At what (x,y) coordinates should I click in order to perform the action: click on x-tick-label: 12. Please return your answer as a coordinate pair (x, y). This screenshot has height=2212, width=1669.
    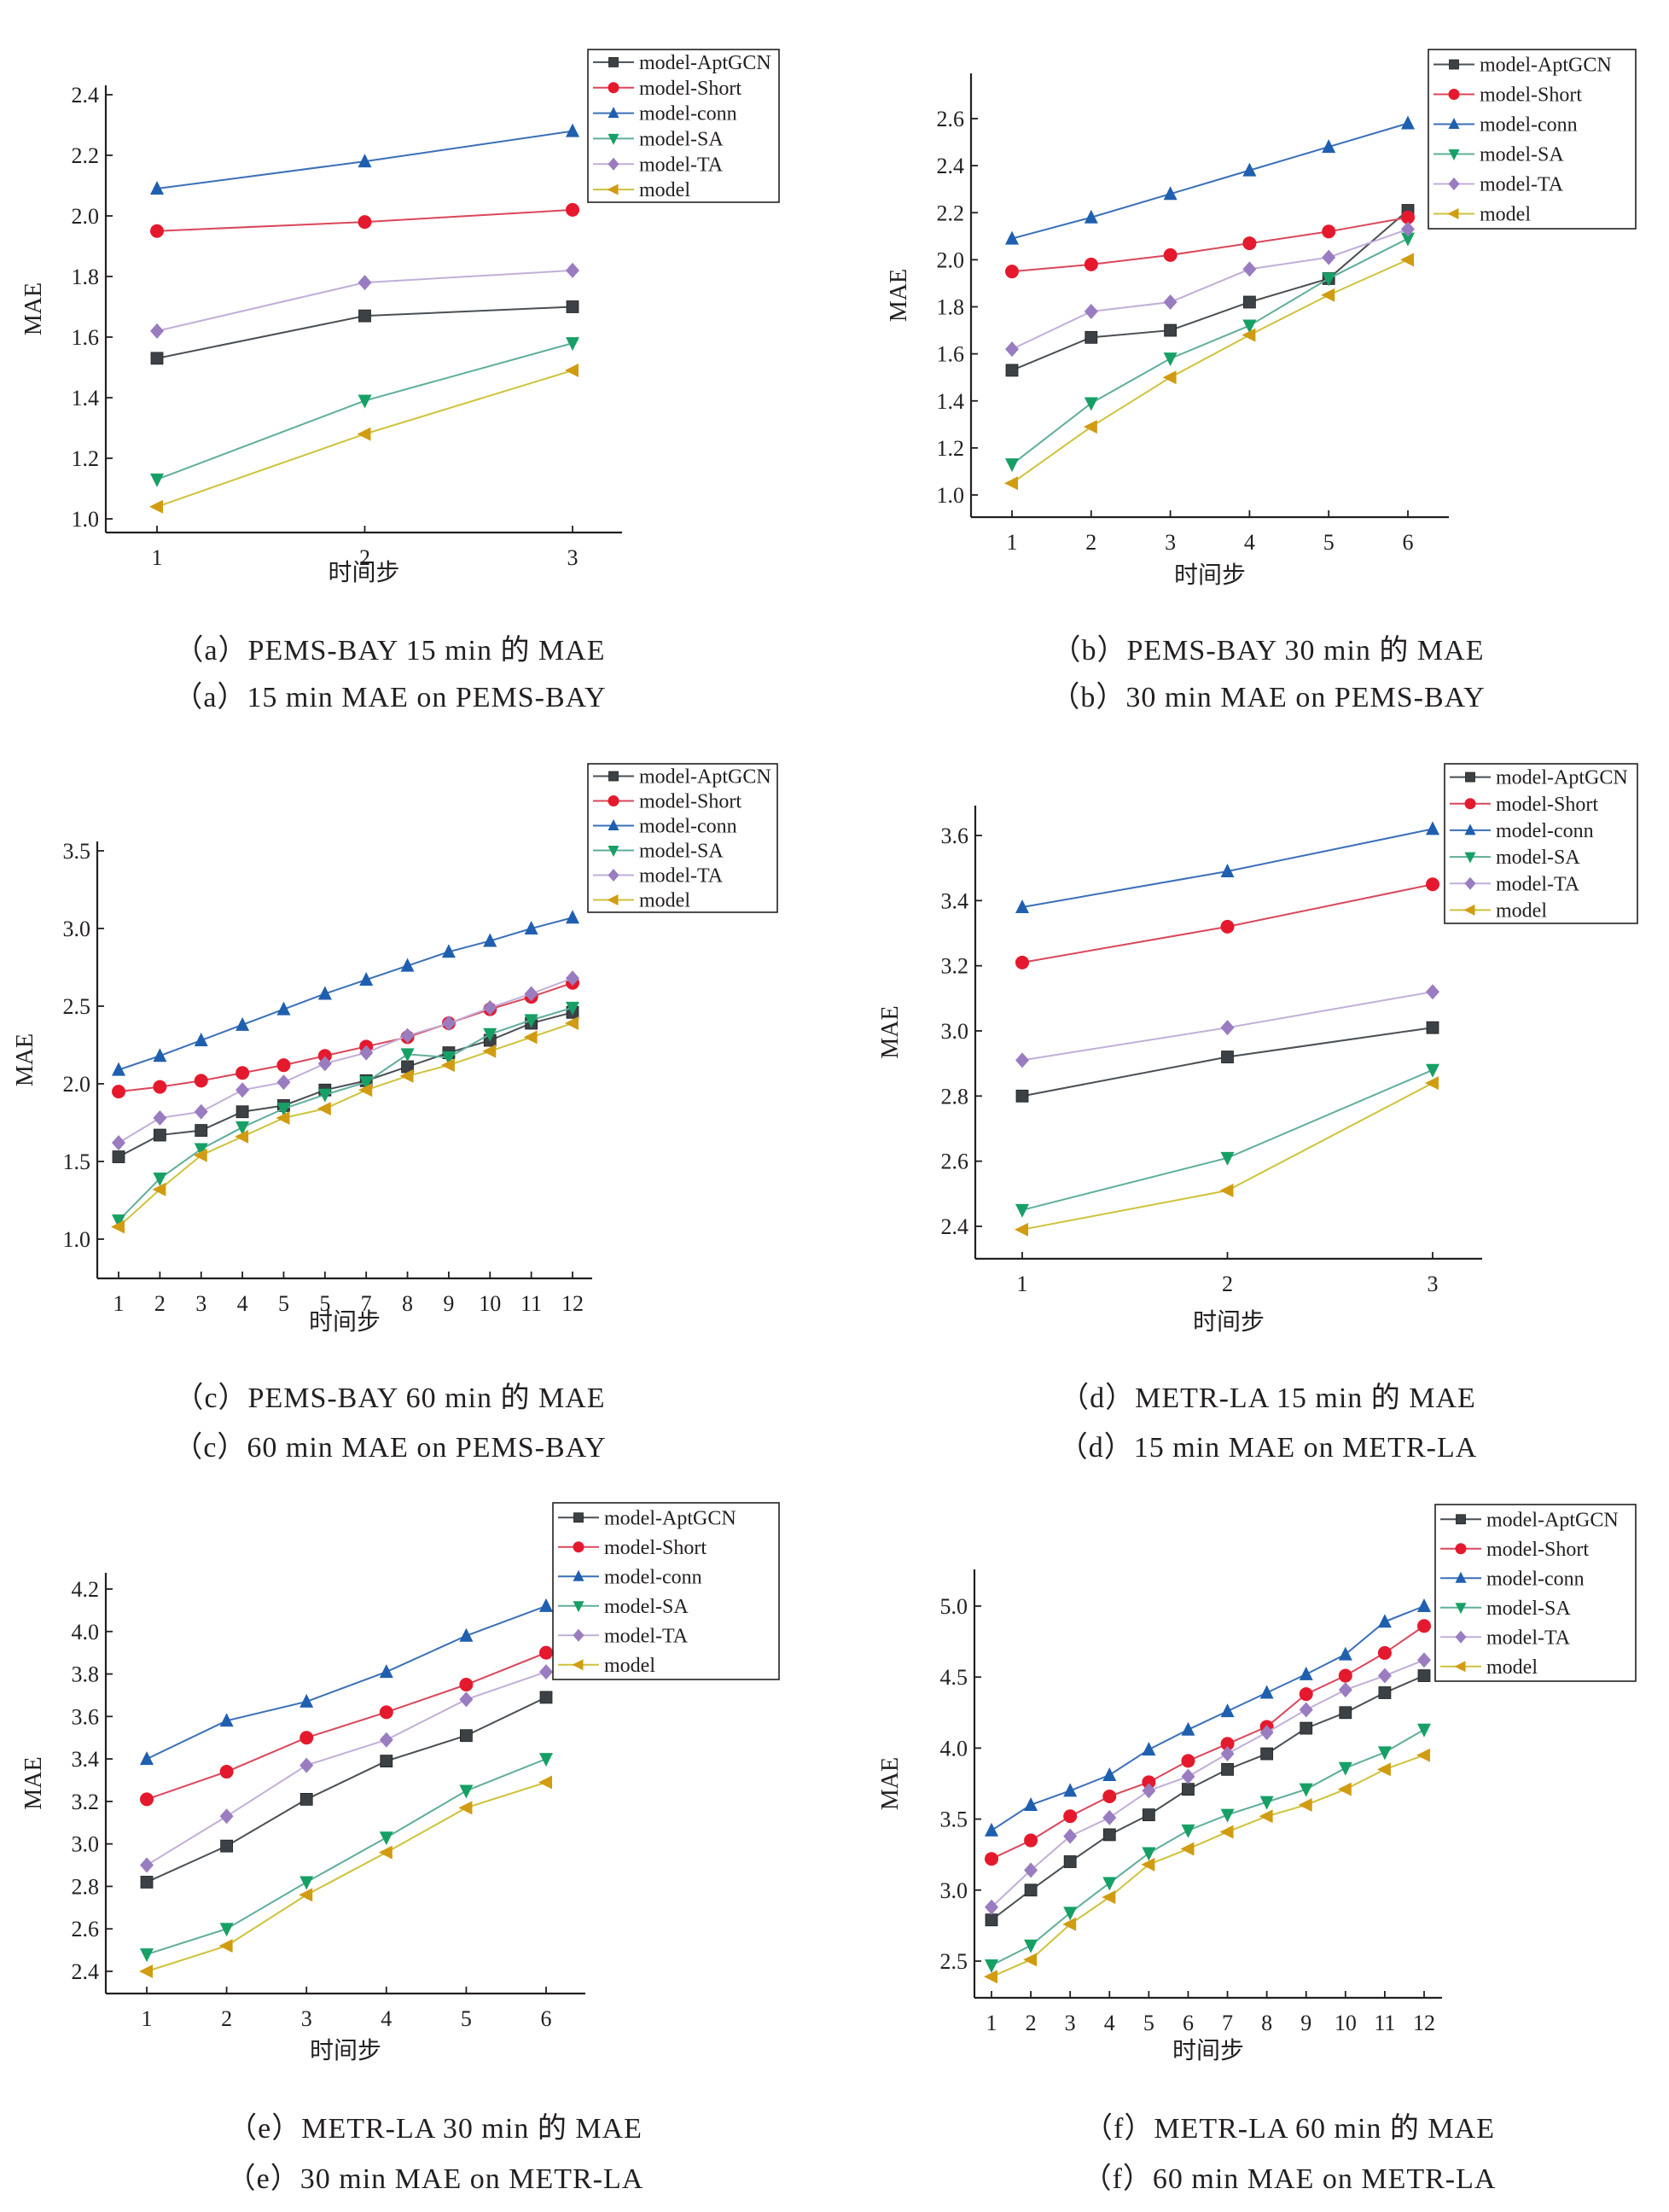
    Looking at the image, I should click on (572, 1303).